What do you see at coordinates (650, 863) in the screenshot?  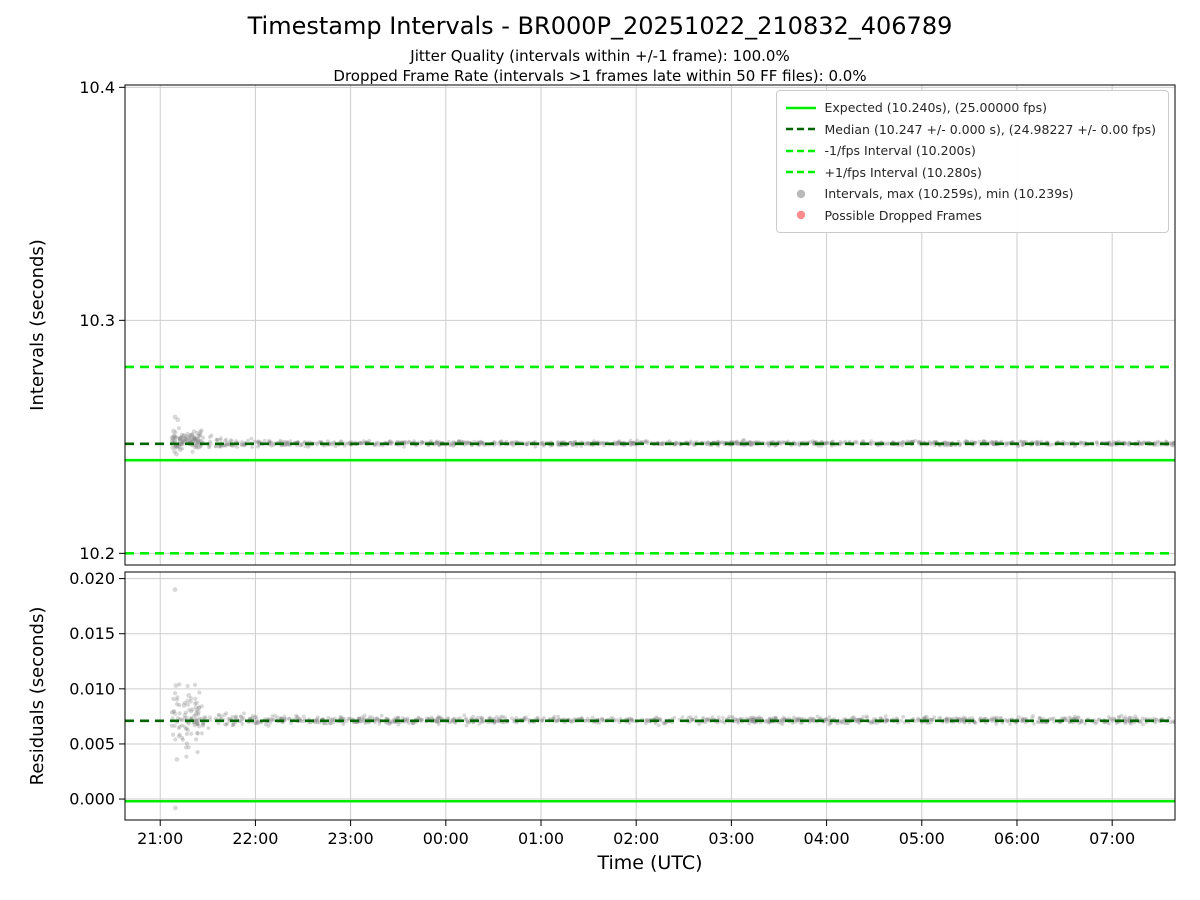 I see `x-axis-label: Time (UTC)` at bounding box center [650, 863].